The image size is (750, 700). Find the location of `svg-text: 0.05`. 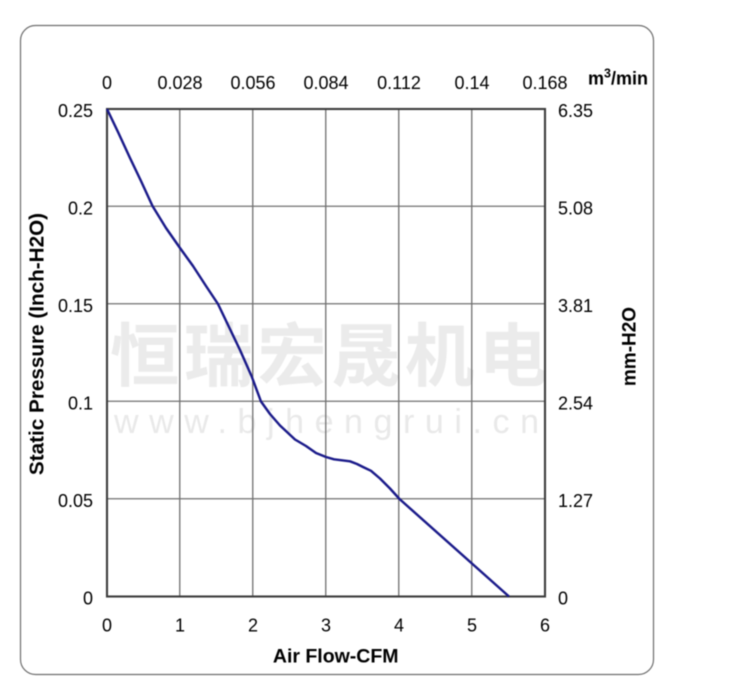

svg-text: 0.05 is located at coordinates (75, 501).